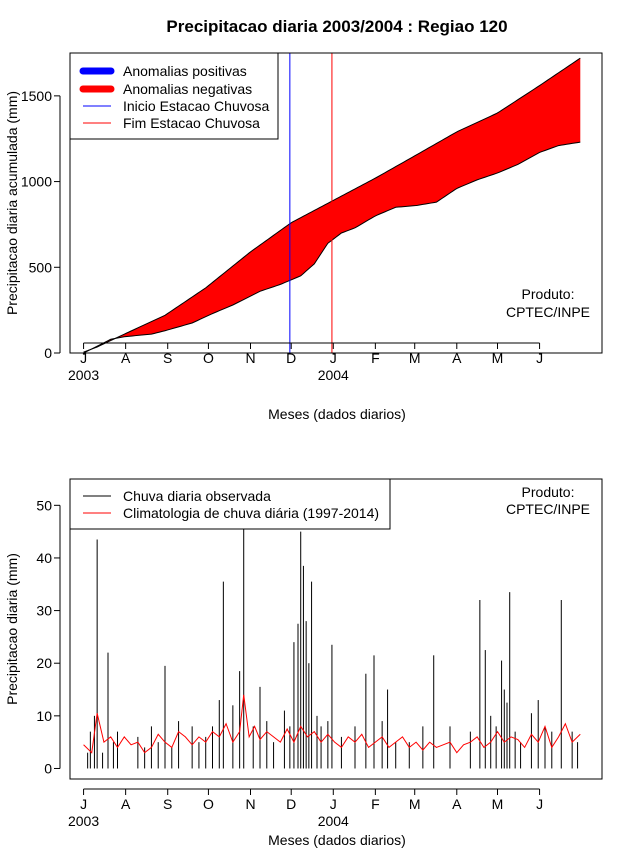  Describe the element at coordinates (187, 89) in the screenshot. I see `legend-label-negative: Anomalias negativas` at that location.